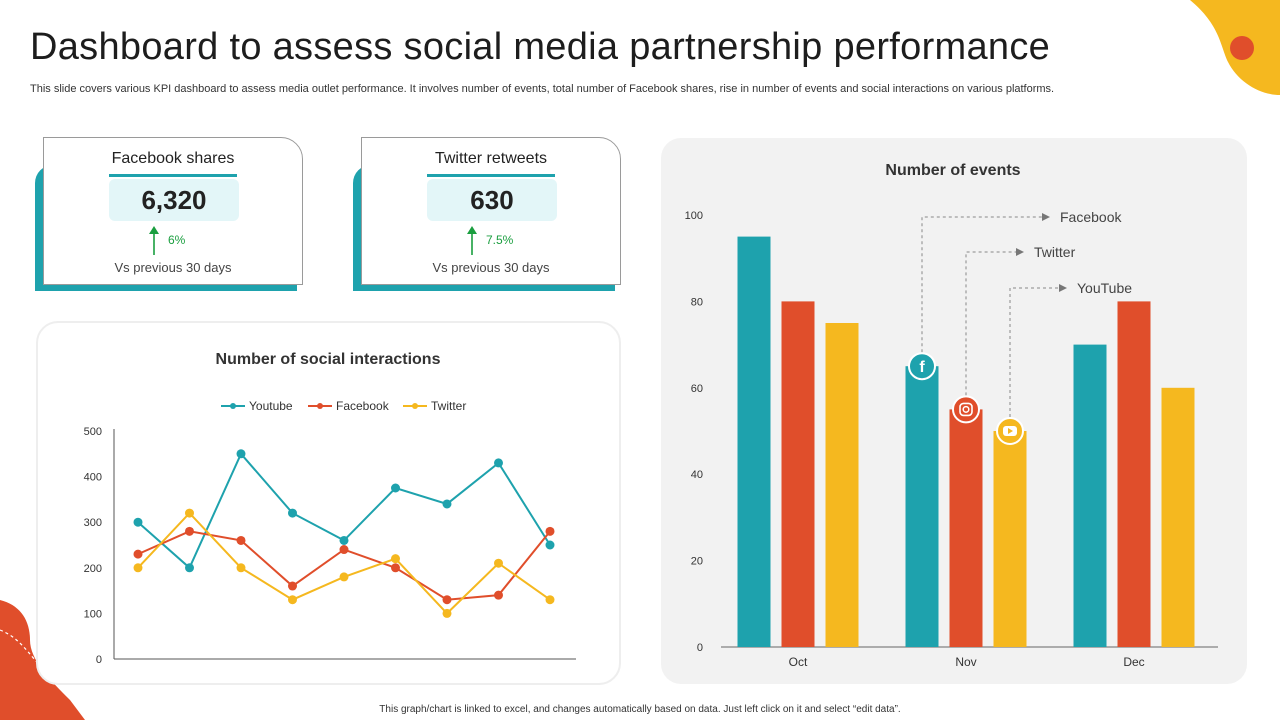  I want to click on x-tick-label: Nov, so click(965, 662).